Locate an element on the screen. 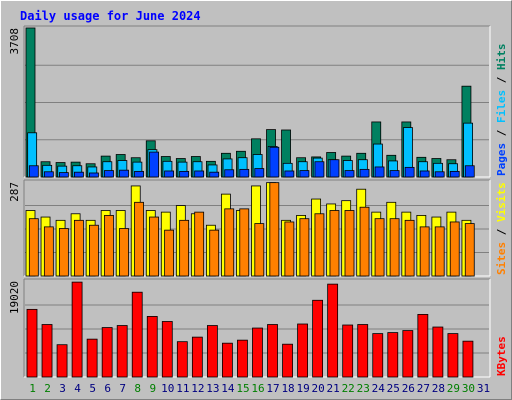 Image resolution: width=512 pixels, height=400 pixels. x-tick-label-day-17: 17 is located at coordinates (272, 388).